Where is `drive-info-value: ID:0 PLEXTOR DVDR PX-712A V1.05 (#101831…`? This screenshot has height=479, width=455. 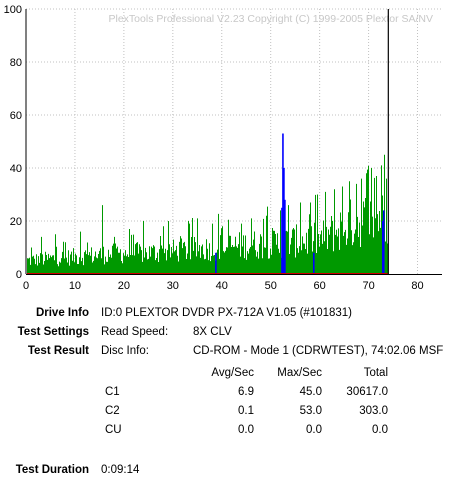 drive-info-value: ID:0 PLEXTOR DVDR PX-712A V1.05 (#101831… is located at coordinates (227, 313).